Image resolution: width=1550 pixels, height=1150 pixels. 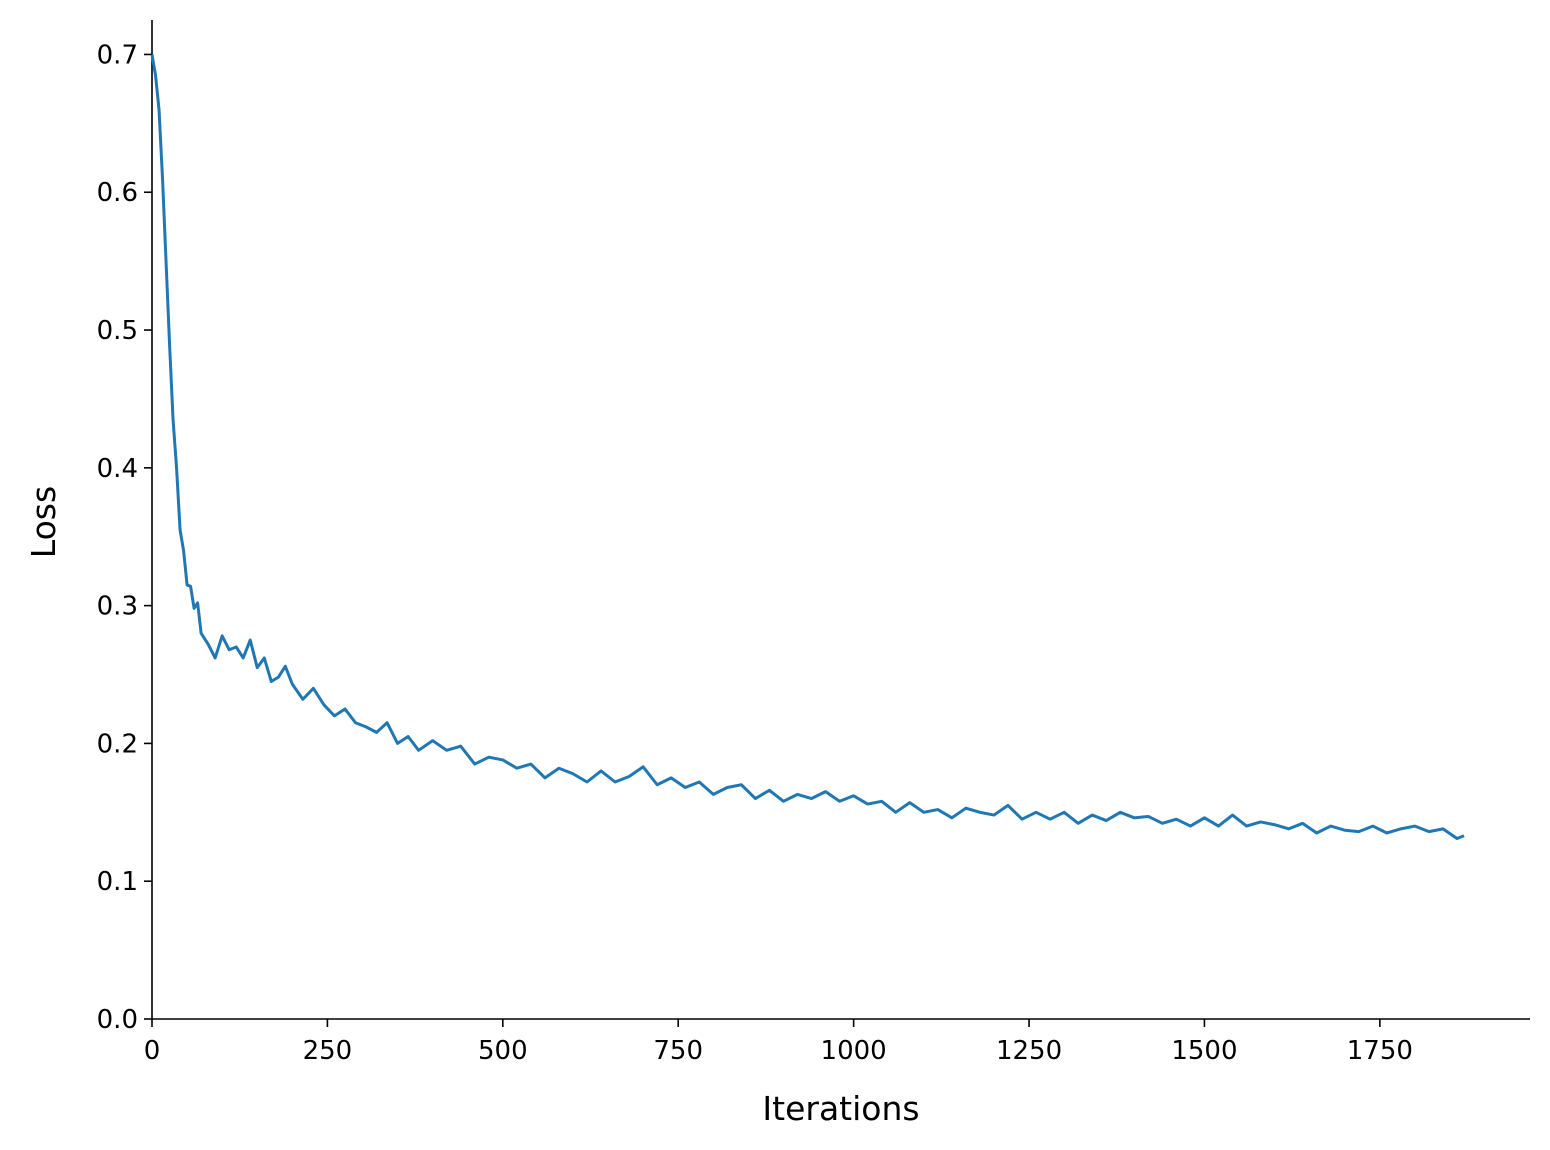 What do you see at coordinates (1204, 1051) in the screenshot?
I see `x-tick-label: 1500` at bounding box center [1204, 1051].